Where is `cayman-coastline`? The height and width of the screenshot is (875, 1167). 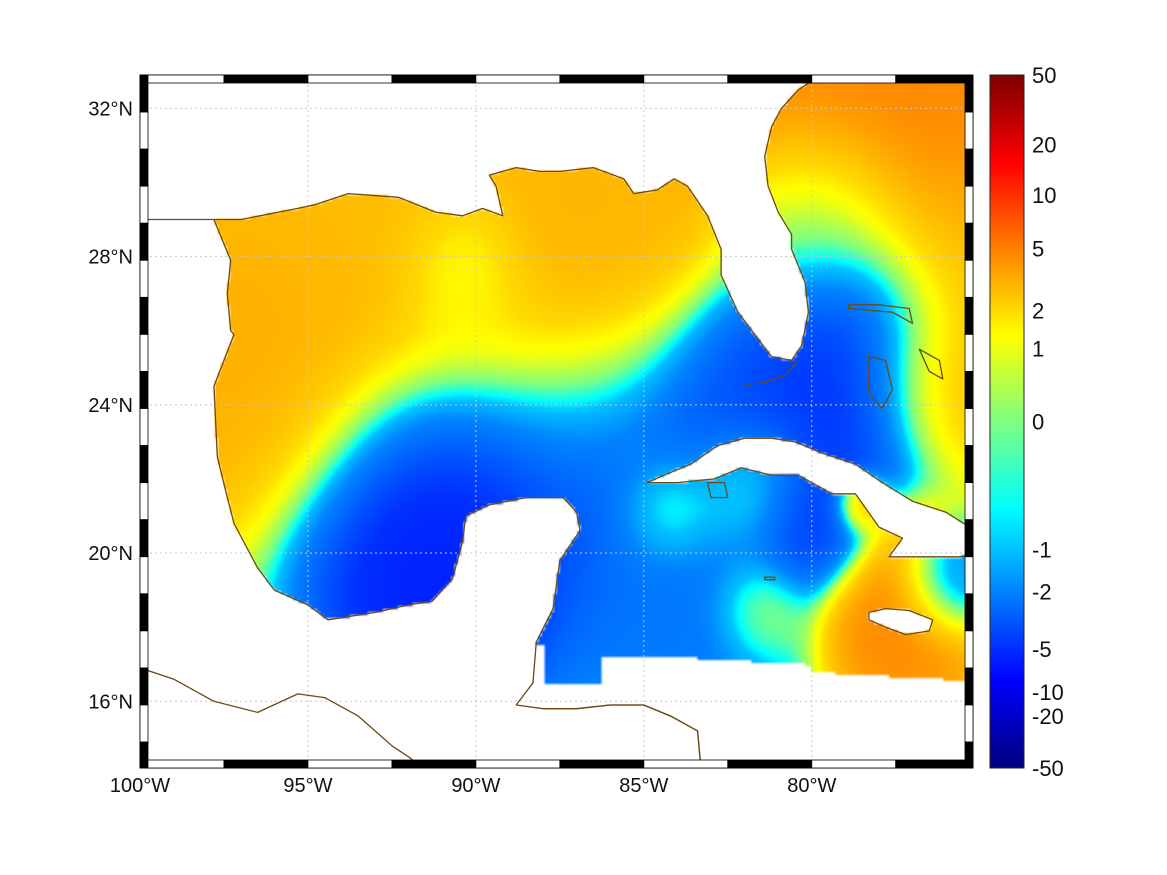
cayman-coastline is located at coordinates (770, 578).